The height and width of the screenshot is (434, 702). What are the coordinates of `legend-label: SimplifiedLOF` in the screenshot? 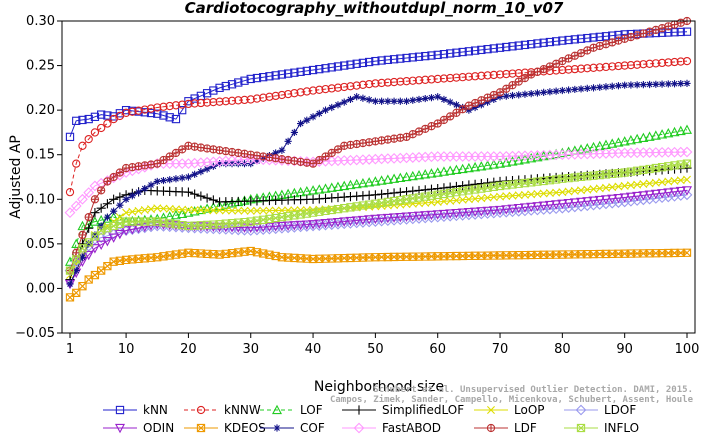 It's located at (423, 410).